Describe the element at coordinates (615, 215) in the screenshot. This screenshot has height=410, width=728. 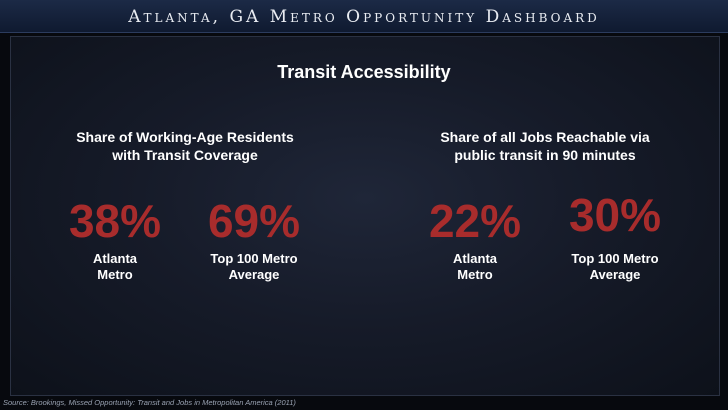
I see `stat-value-top100-jobs: 30%` at that location.